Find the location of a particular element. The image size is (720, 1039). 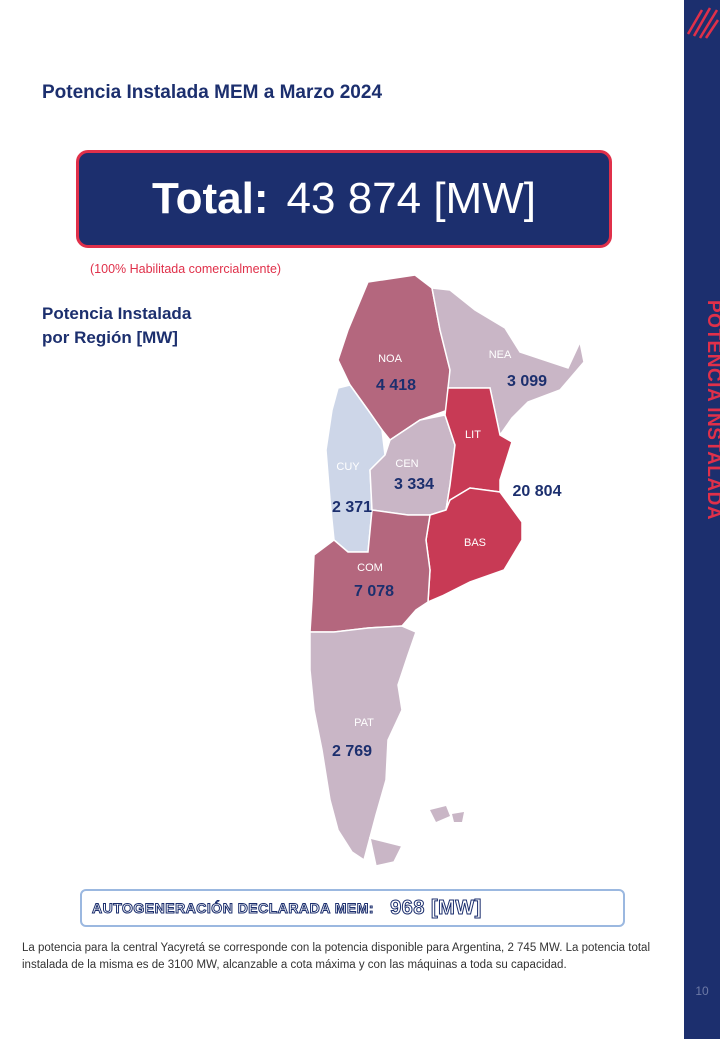

sidebar-title: POTENCIA INSTALADA is located at coordinates (711, 410).